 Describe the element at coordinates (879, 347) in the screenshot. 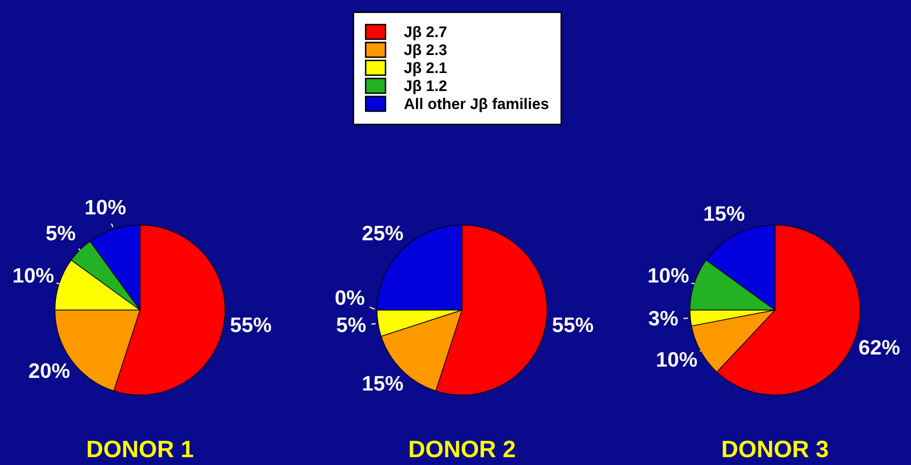

I see `data-label: 62%` at that location.